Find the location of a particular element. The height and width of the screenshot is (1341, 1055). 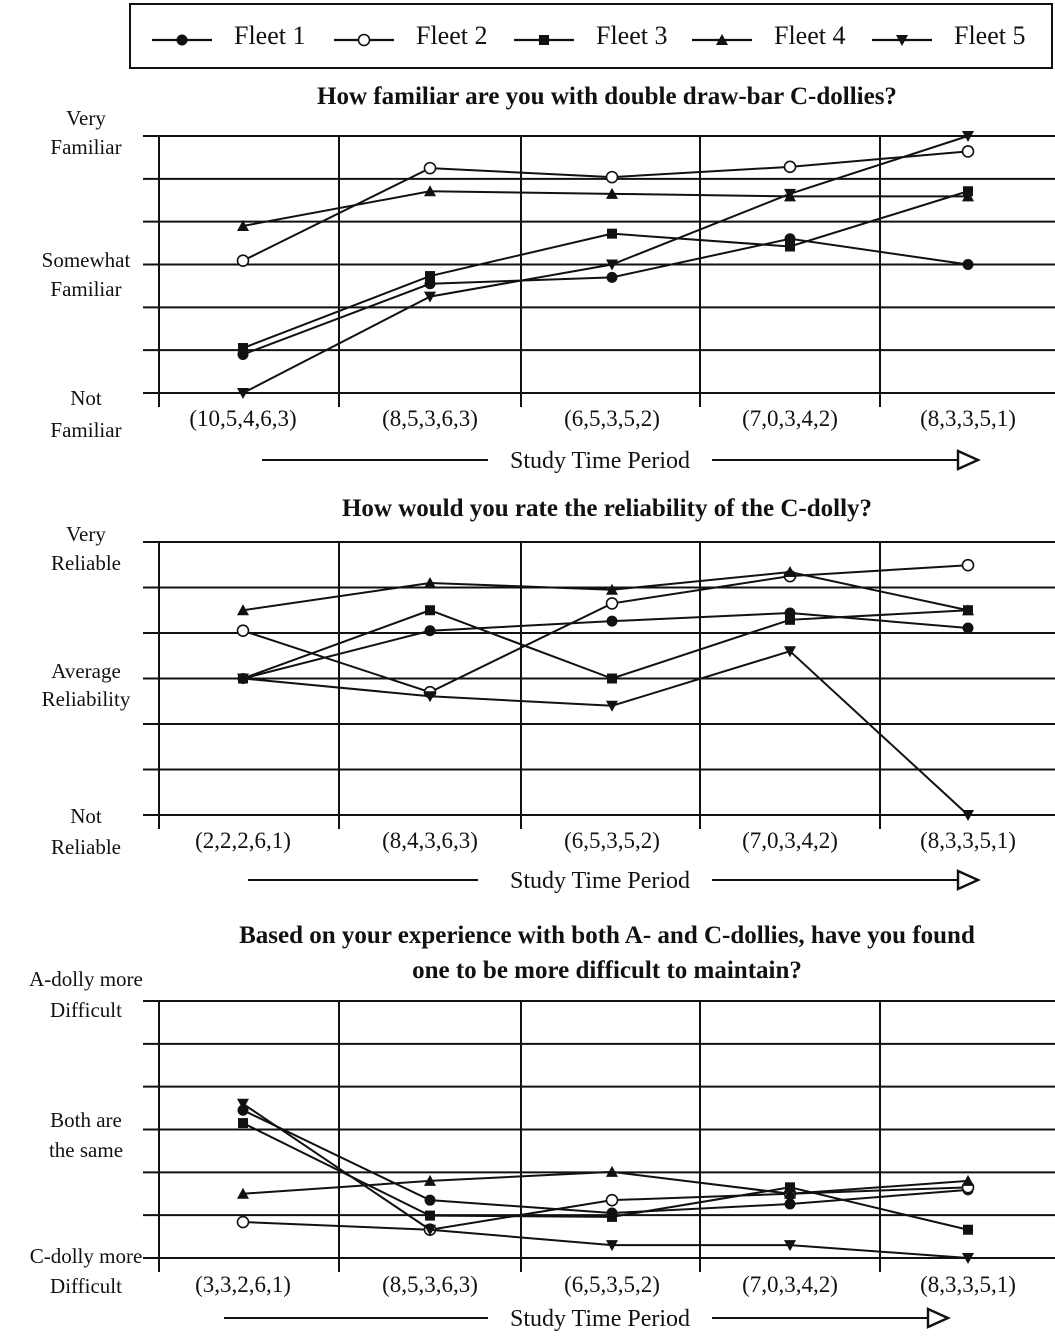

x-tick-label: (2,2,2,6,1) is located at coordinates (243, 840).